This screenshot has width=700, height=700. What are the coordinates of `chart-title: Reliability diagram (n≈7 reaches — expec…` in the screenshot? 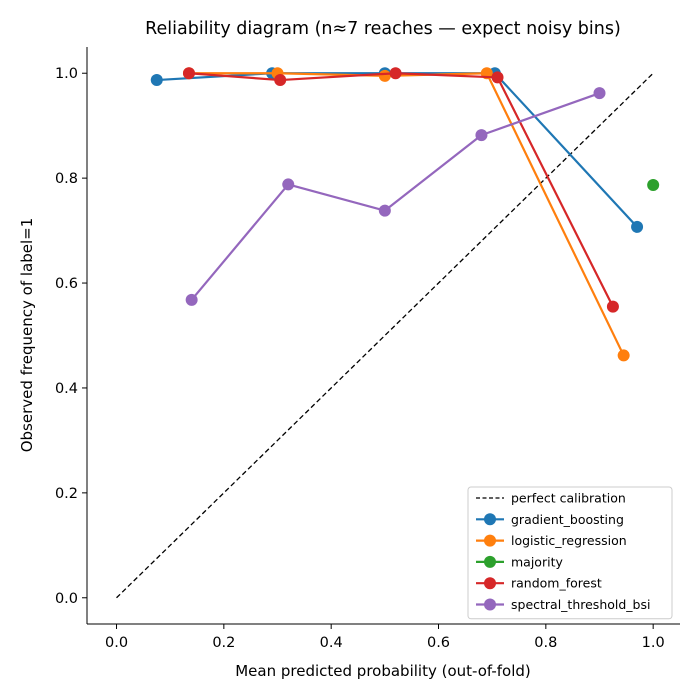 It's located at (383, 29).